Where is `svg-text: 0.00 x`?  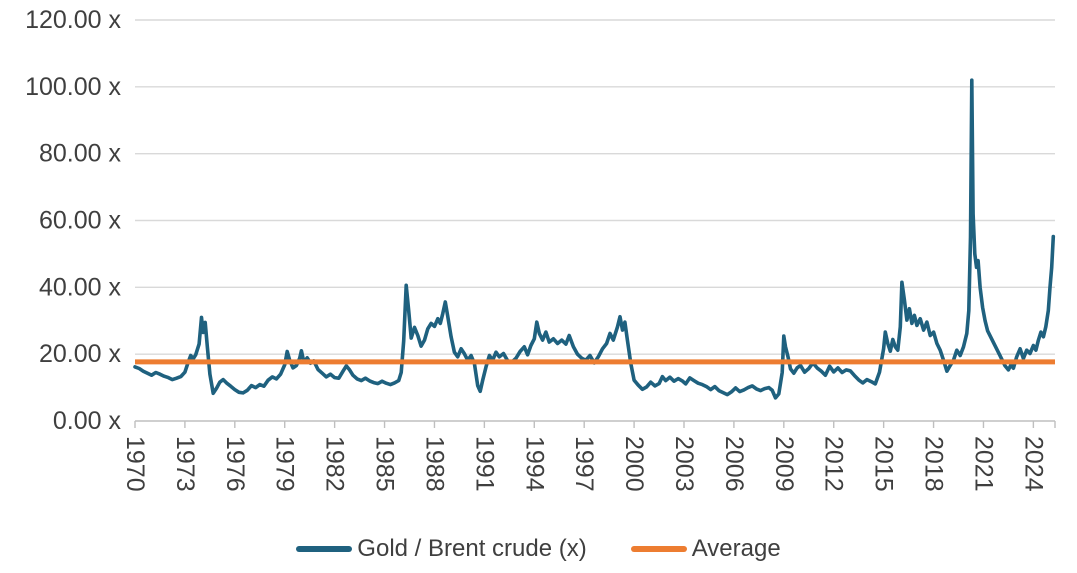 svg-text: 0.00 x is located at coordinates (87, 421).